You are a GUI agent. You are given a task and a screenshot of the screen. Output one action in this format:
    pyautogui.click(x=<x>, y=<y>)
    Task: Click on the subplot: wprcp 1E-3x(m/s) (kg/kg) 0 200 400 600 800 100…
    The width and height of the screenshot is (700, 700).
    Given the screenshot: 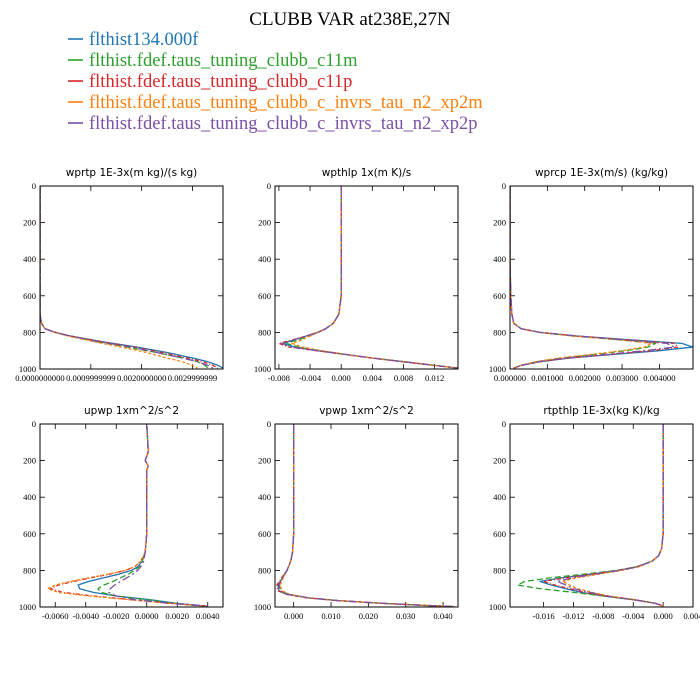 What is the action you would take?
    pyautogui.click(x=591, y=275)
    